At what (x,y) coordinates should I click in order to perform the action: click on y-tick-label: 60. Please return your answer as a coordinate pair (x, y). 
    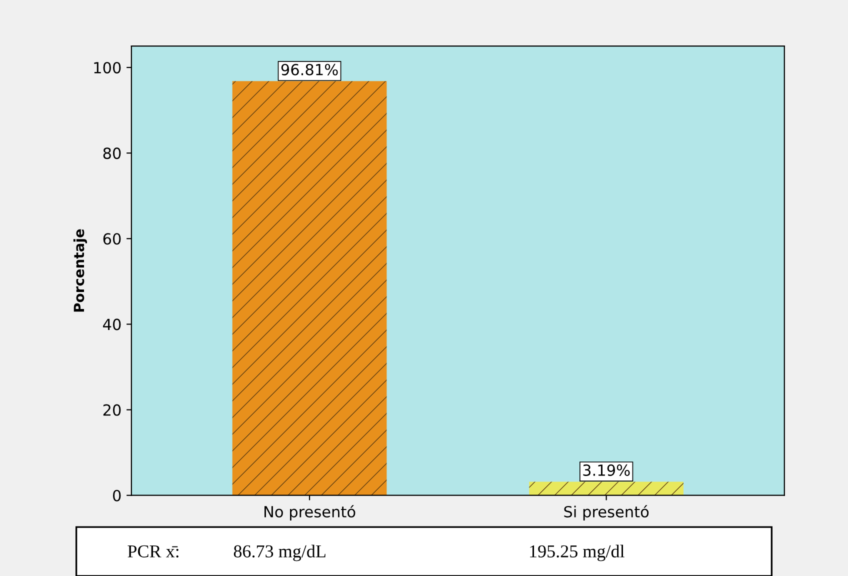
    Looking at the image, I should click on (112, 239).